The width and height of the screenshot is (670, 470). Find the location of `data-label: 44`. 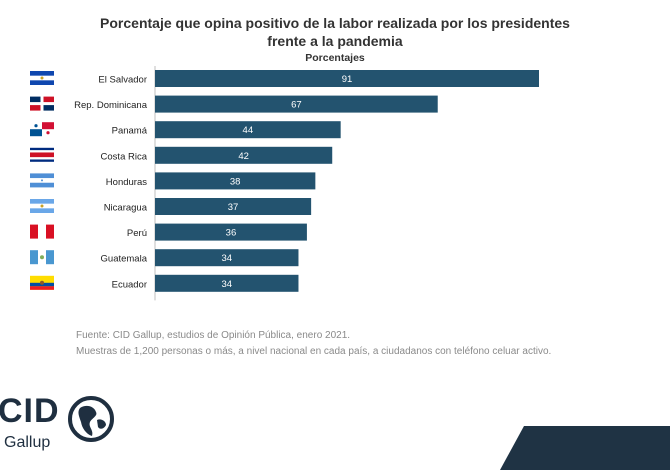

data-label: 44 is located at coordinates (248, 130).